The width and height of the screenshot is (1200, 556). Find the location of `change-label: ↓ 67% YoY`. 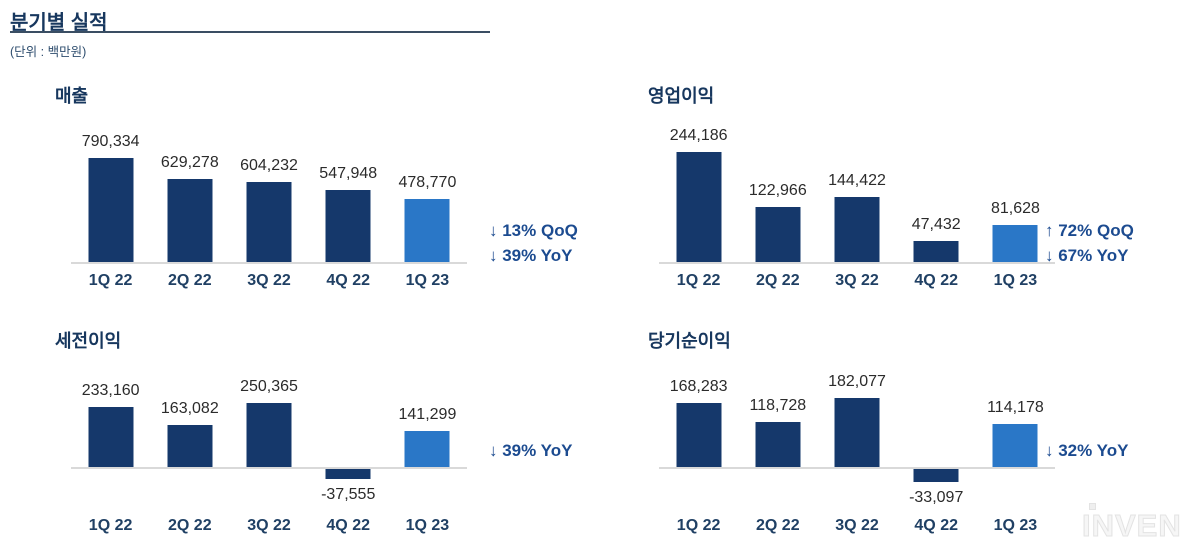

change-label: ↓ 67% YoY is located at coordinates (1087, 255).